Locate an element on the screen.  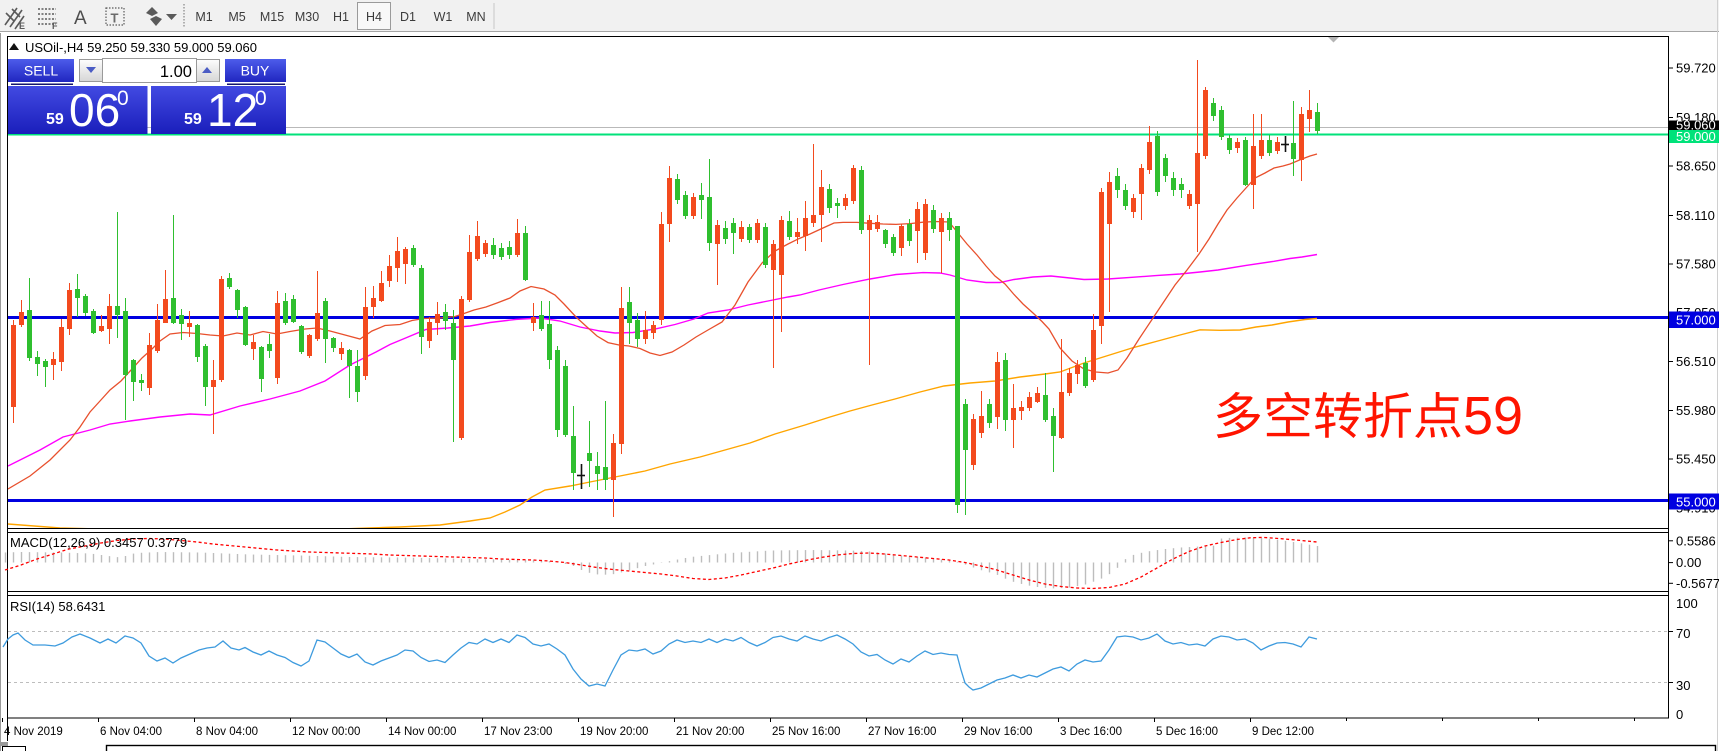
svg-text: D1 is located at coordinates (408, 17).